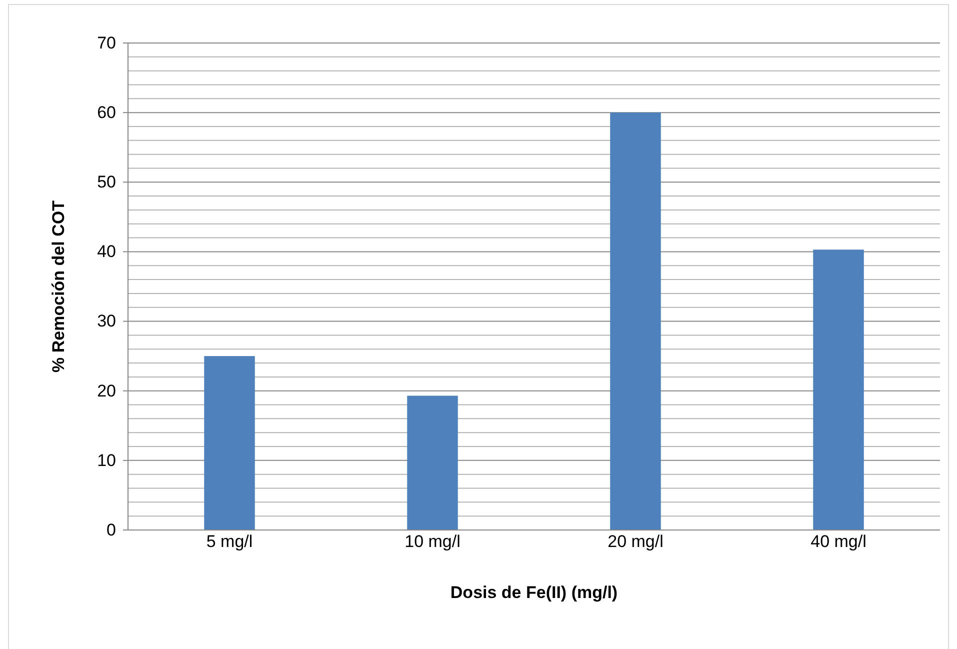 The width and height of the screenshot is (957, 649). Describe the element at coordinates (58, 286) in the screenshot. I see `y-axis-title: % Remoción del COT` at that location.